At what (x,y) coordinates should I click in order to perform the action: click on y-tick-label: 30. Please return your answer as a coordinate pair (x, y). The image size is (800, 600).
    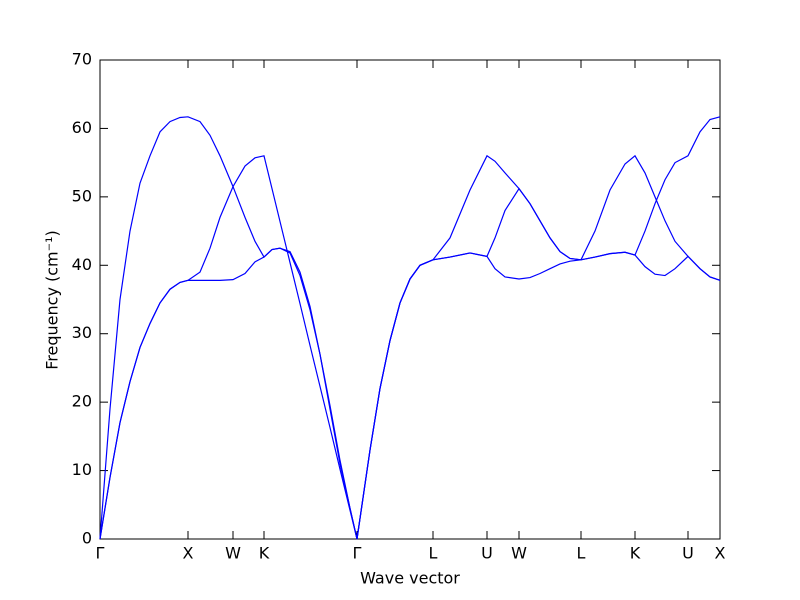
    Looking at the image, I should click on (82, 332).